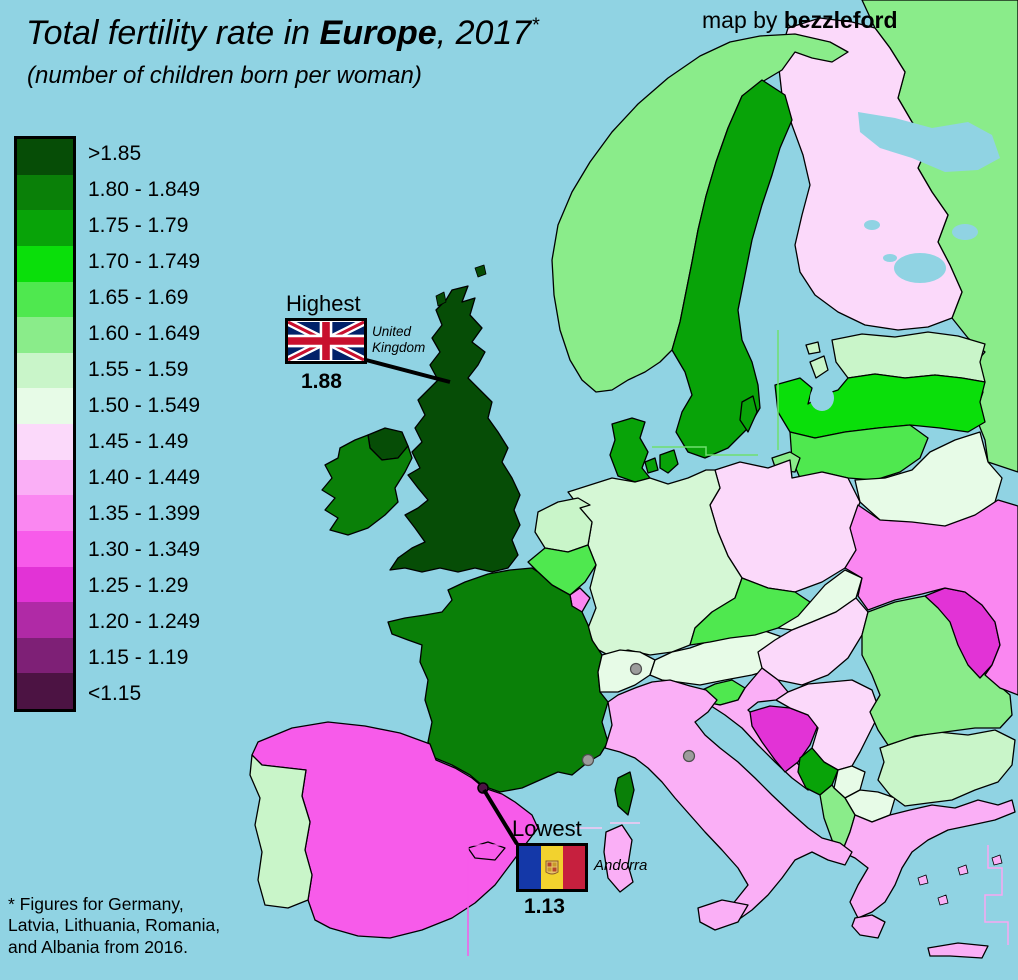 The image size is (1018, 980). Describe the element at coordinates (822, 398) in the screenshot. I see `gulf-of-riga` at that location.